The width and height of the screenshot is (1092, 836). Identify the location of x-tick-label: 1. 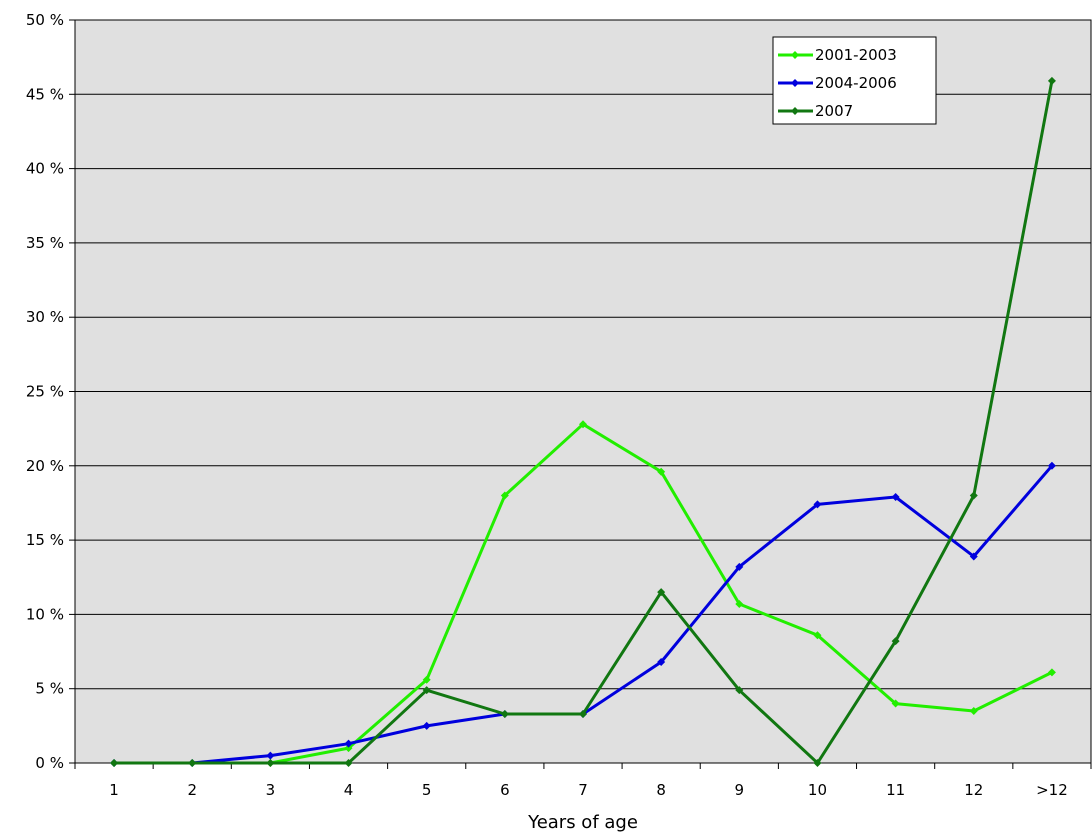
(114, 790).